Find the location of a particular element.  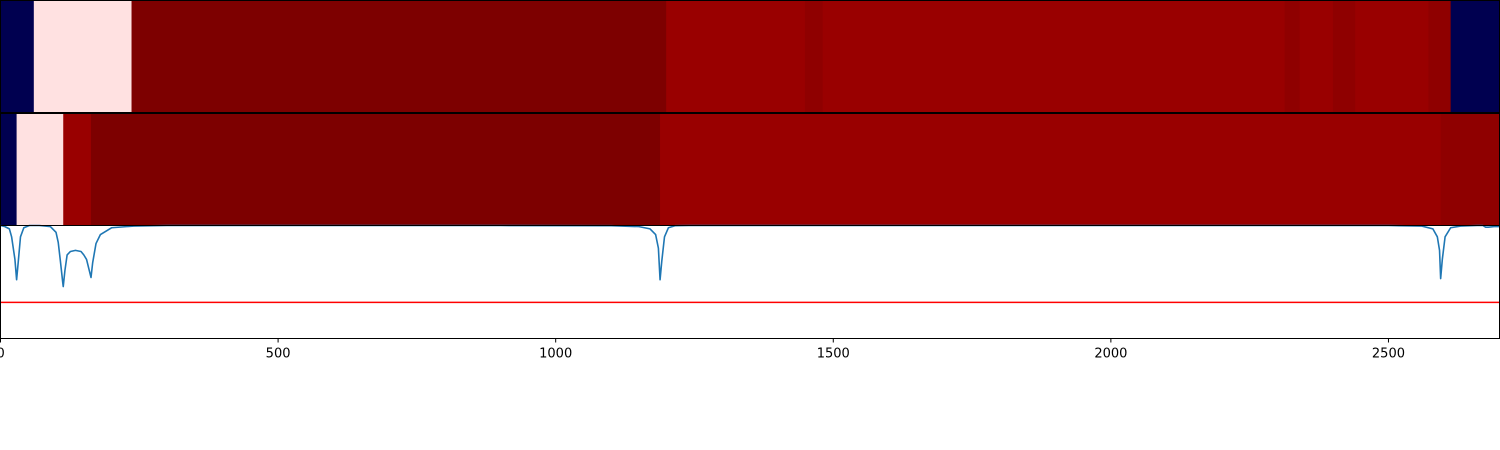

x-tick-label-3: 1500 is located at coordinates (833, 354).